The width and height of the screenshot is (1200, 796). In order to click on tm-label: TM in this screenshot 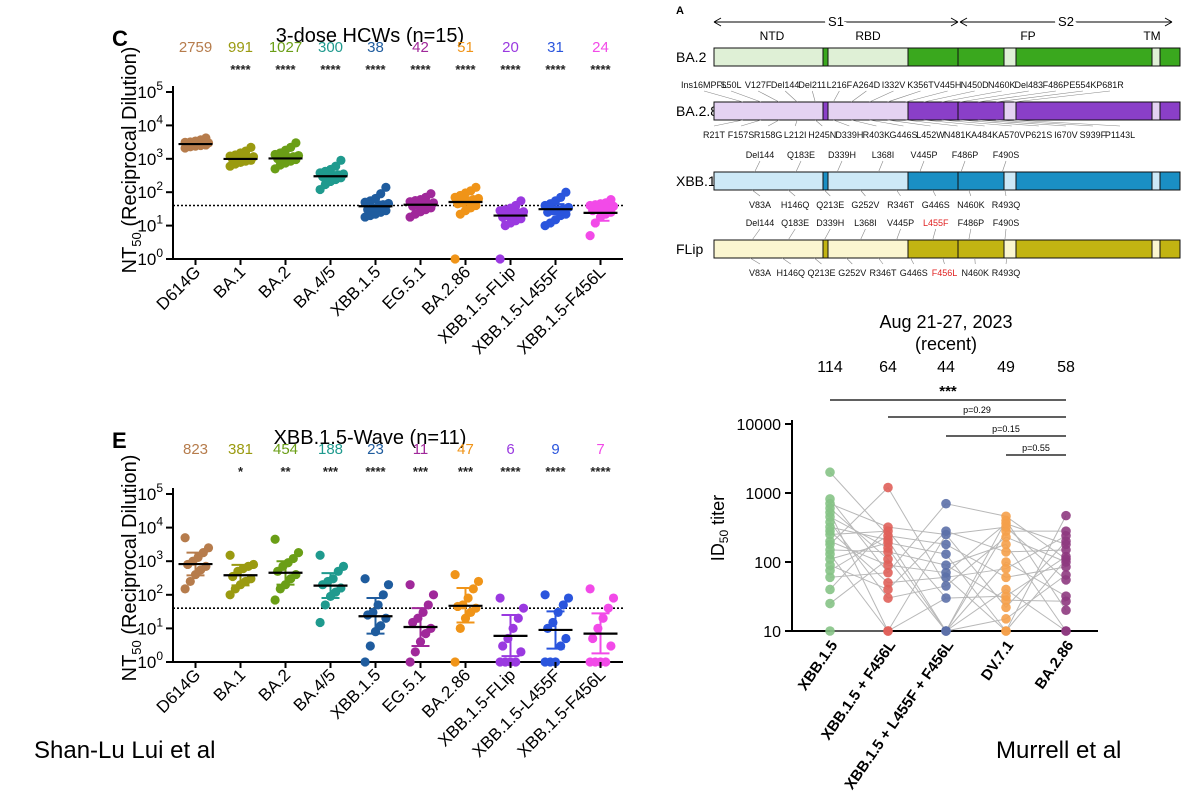, I will do `click(1151, 36)`.